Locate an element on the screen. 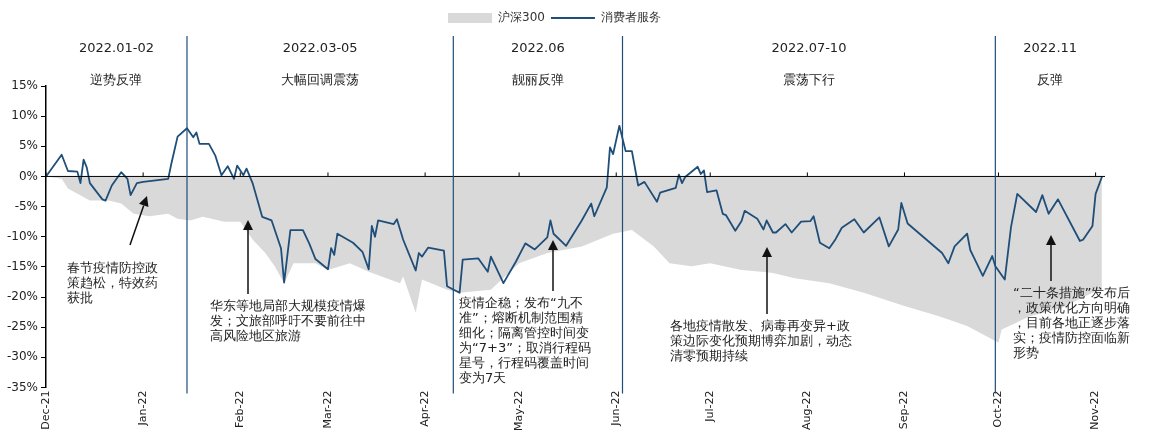 The height and width of the screenshot is (434, 1161). legend-label: 沪深300 is located at coordinates (521, 17).